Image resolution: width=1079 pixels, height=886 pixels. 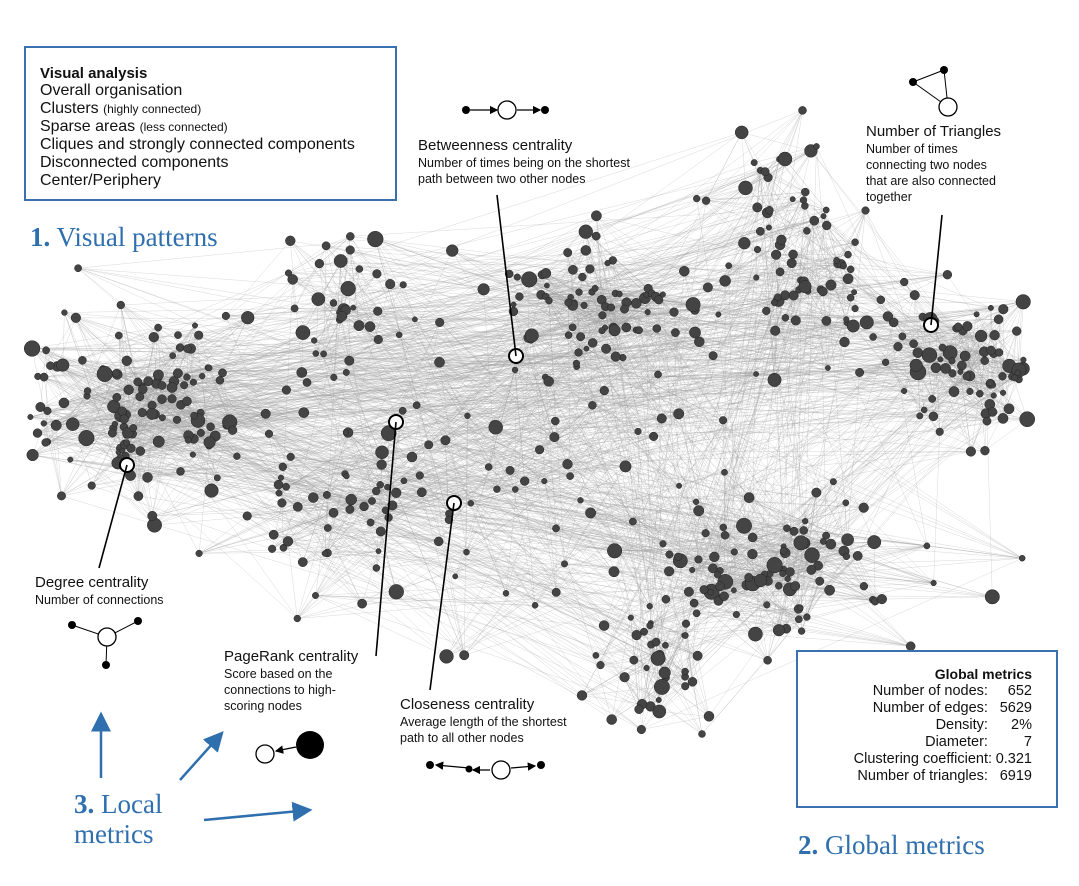 I want to click on triangles-desc: together, so click(x=889, y=197).